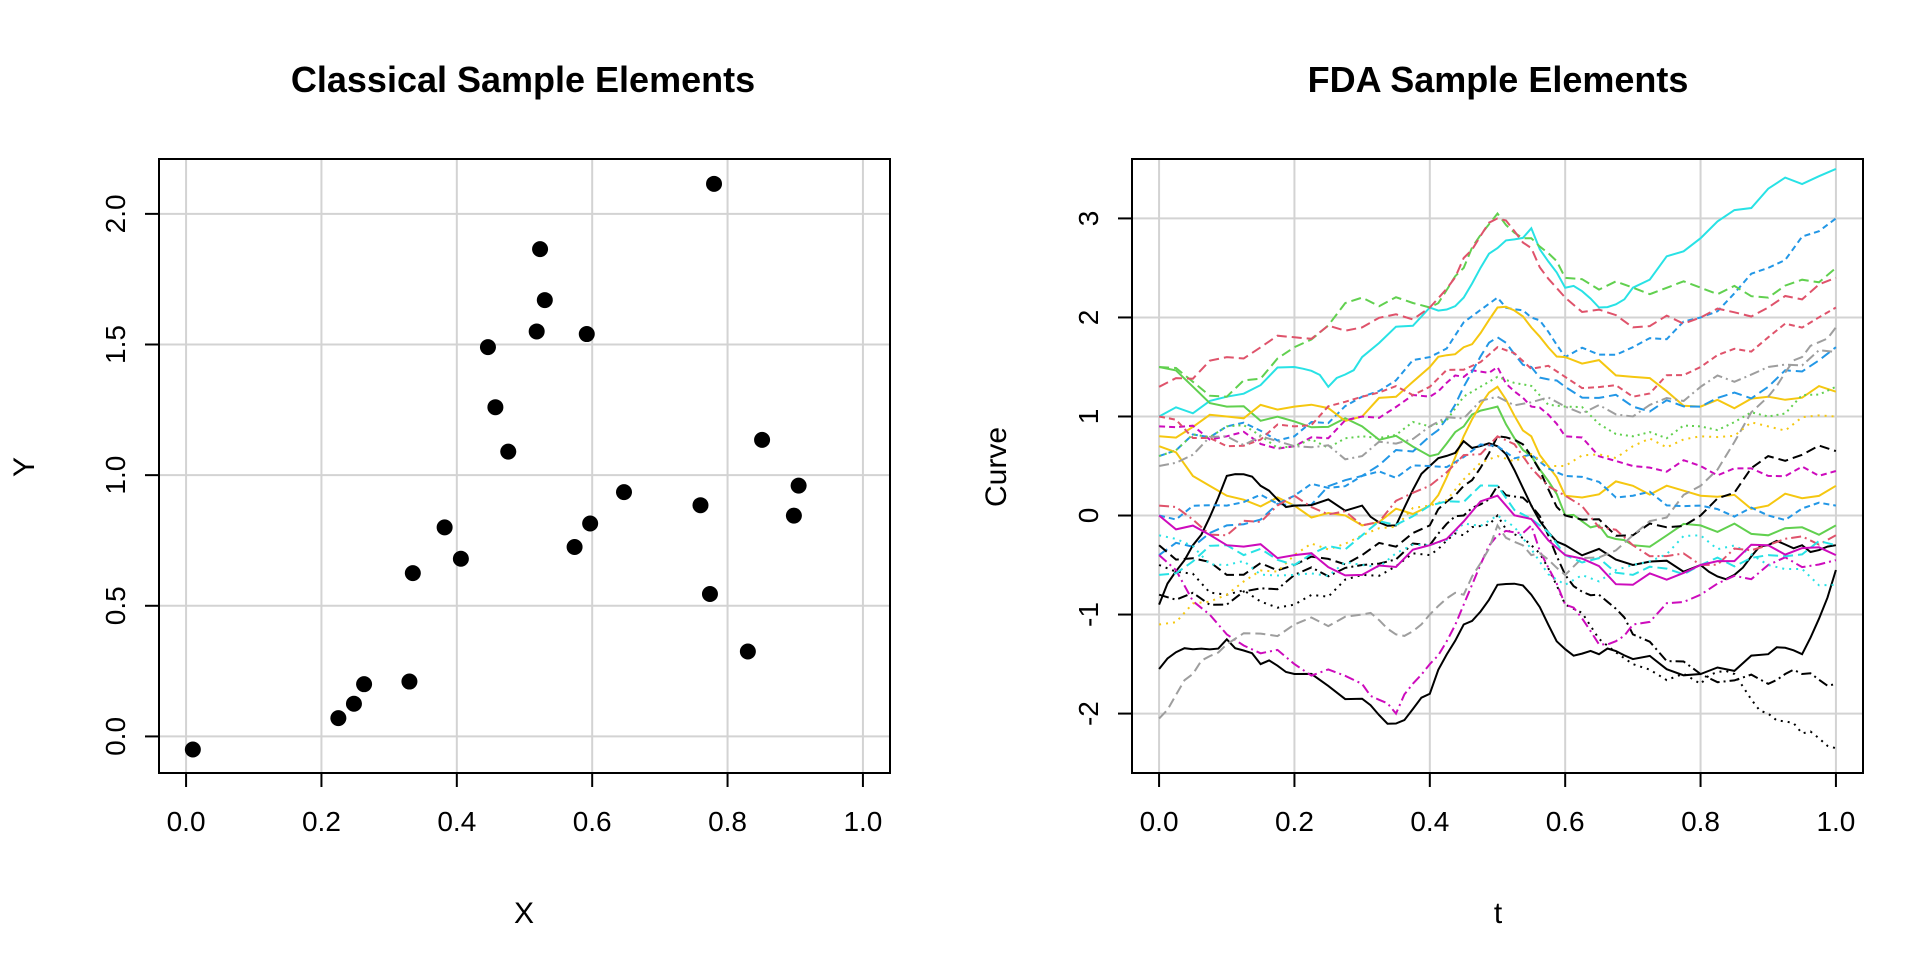 The height and width of the screenshot is (960, 1920). I want to click on y-tick-label: 1.0, so click(115, 475).